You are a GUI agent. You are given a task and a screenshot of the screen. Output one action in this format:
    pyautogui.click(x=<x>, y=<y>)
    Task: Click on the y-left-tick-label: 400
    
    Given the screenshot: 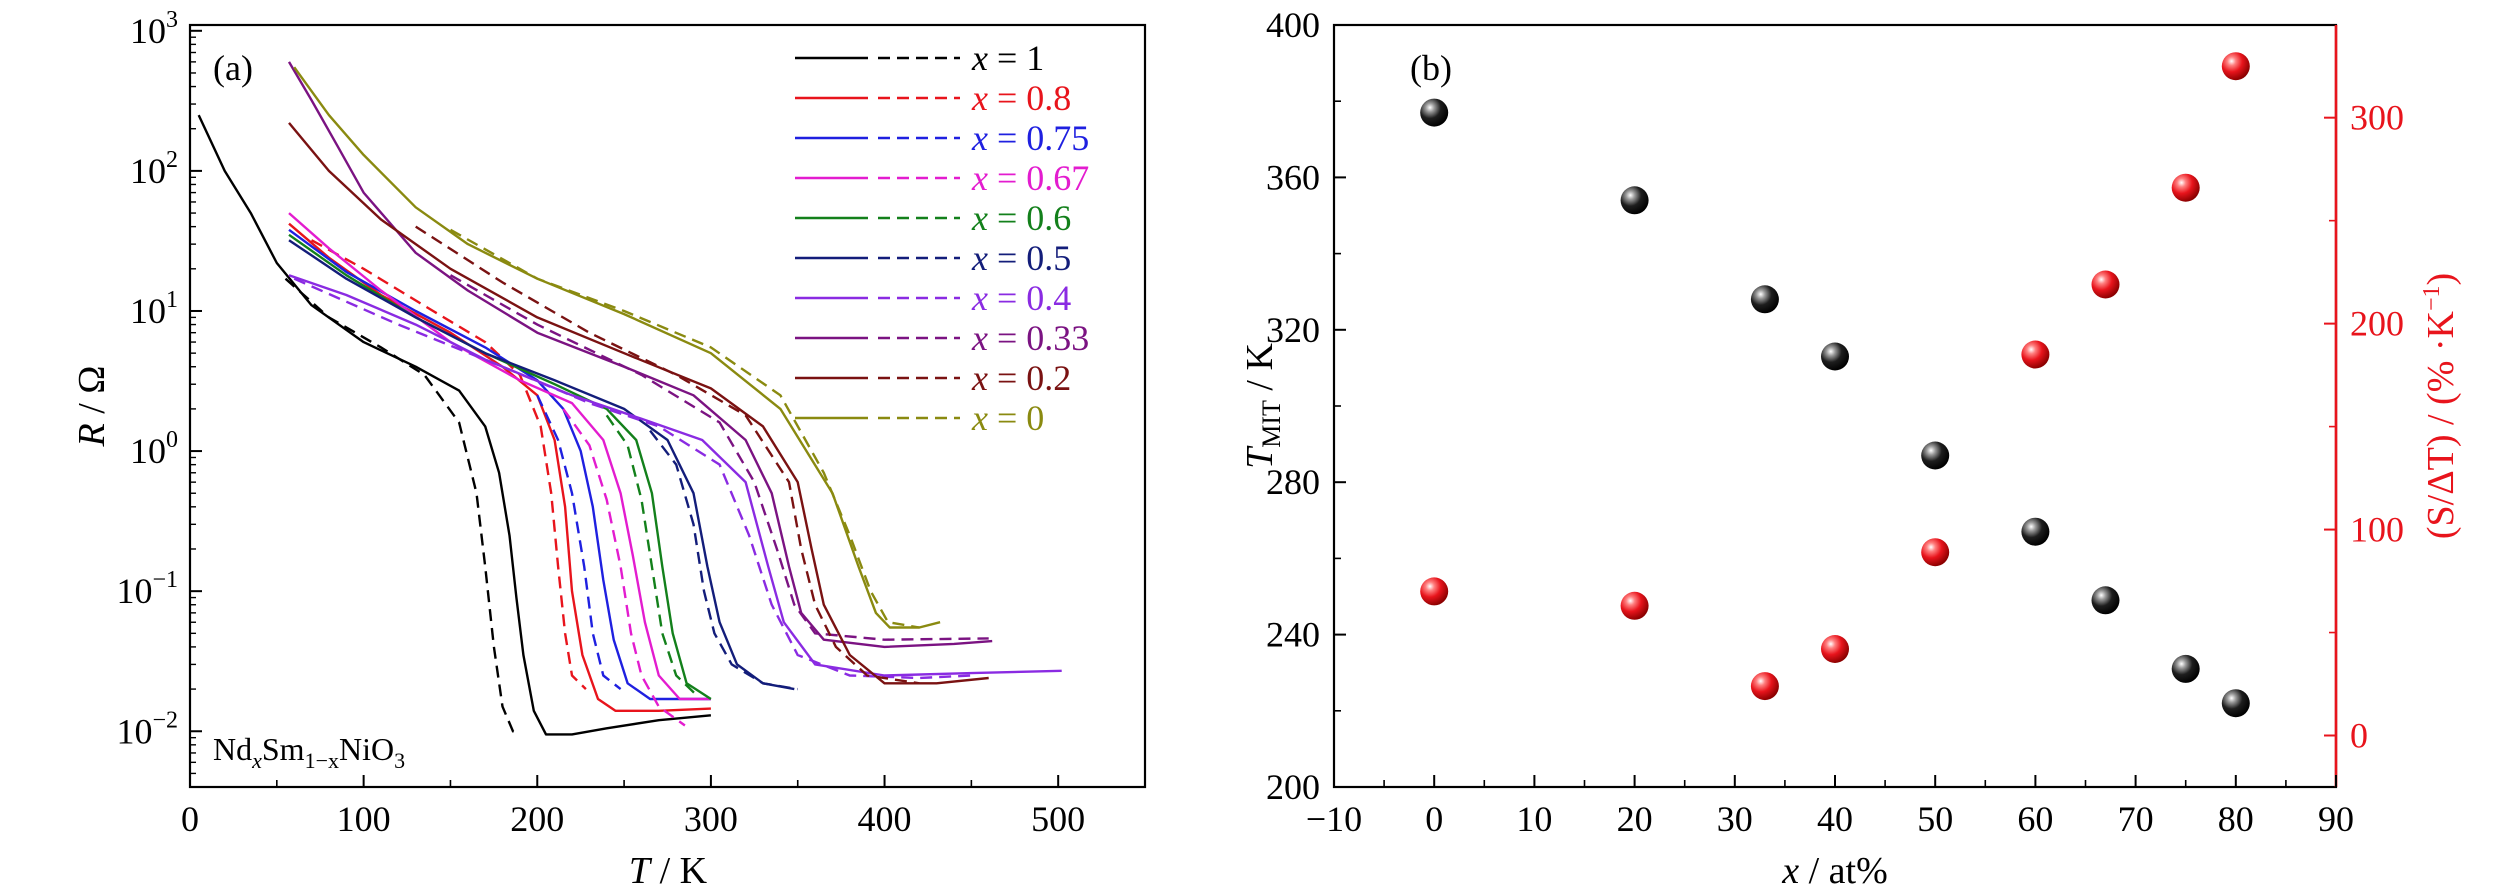 What is the action you would take?
    pyautogui.click(x=1293, y=25)
    